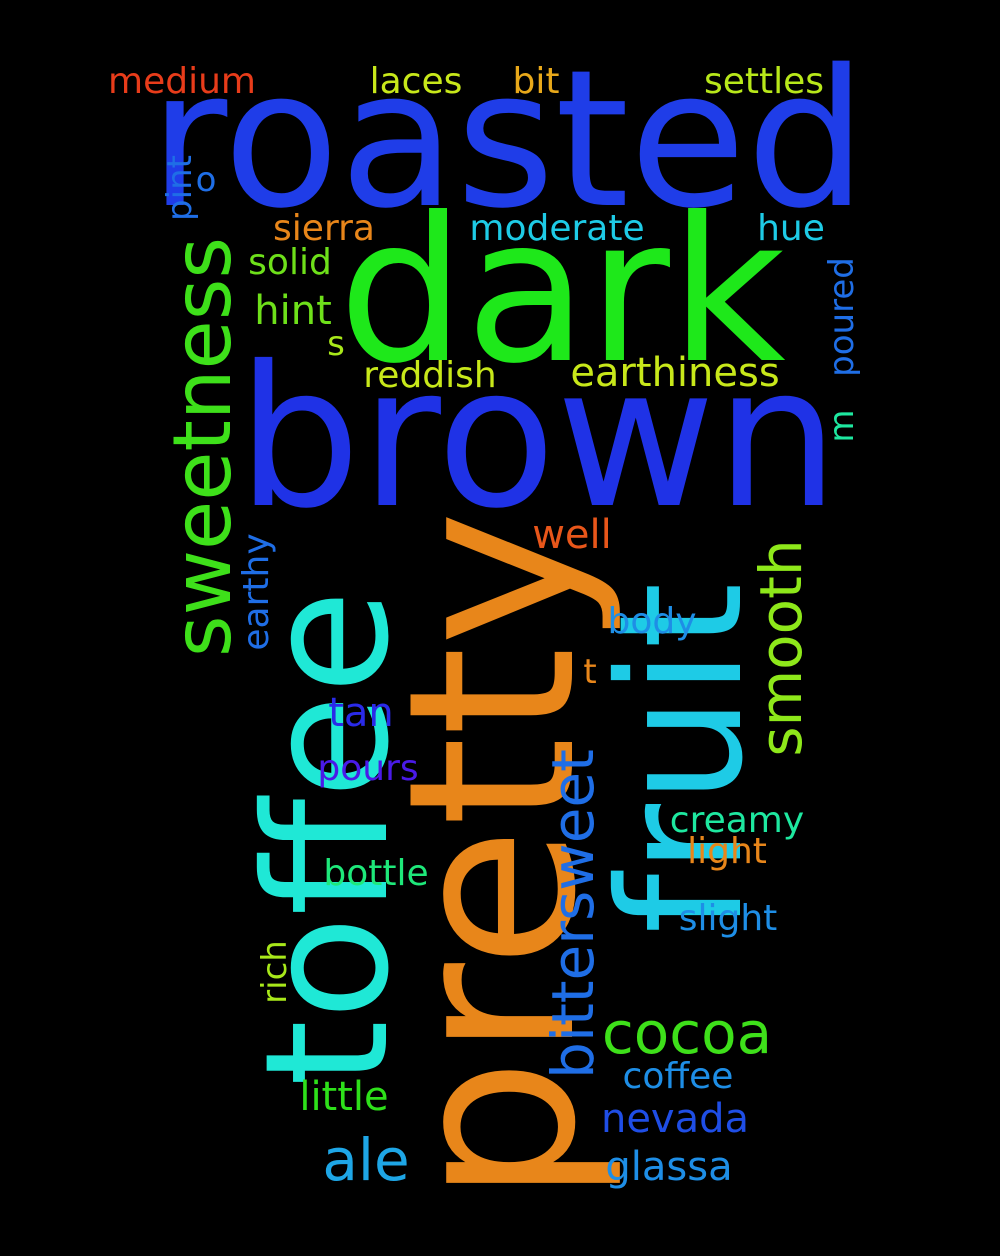 This screenshot has height=1256, width=1000. Describe the element at coordinates (764, 81) in the screenshot. I see `word-settles: settles` at that location.